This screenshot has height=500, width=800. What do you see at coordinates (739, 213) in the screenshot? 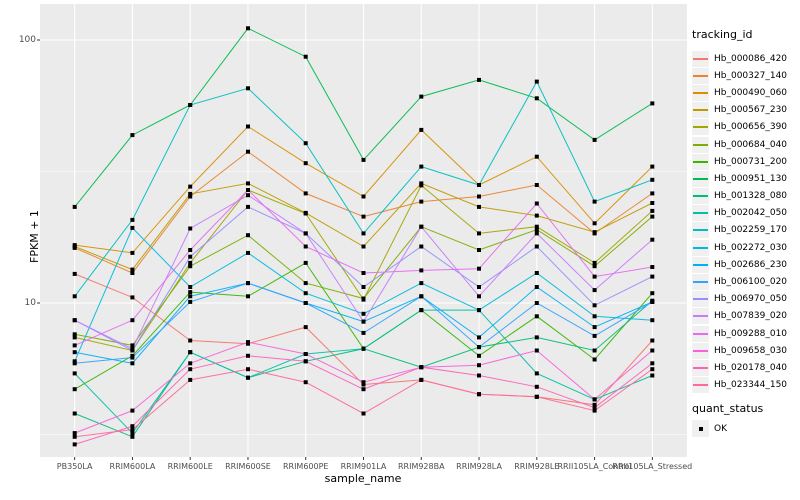
I see `legend-item-Hb_002042_050: Hb_002042_050` at bounding box center [739, 213].